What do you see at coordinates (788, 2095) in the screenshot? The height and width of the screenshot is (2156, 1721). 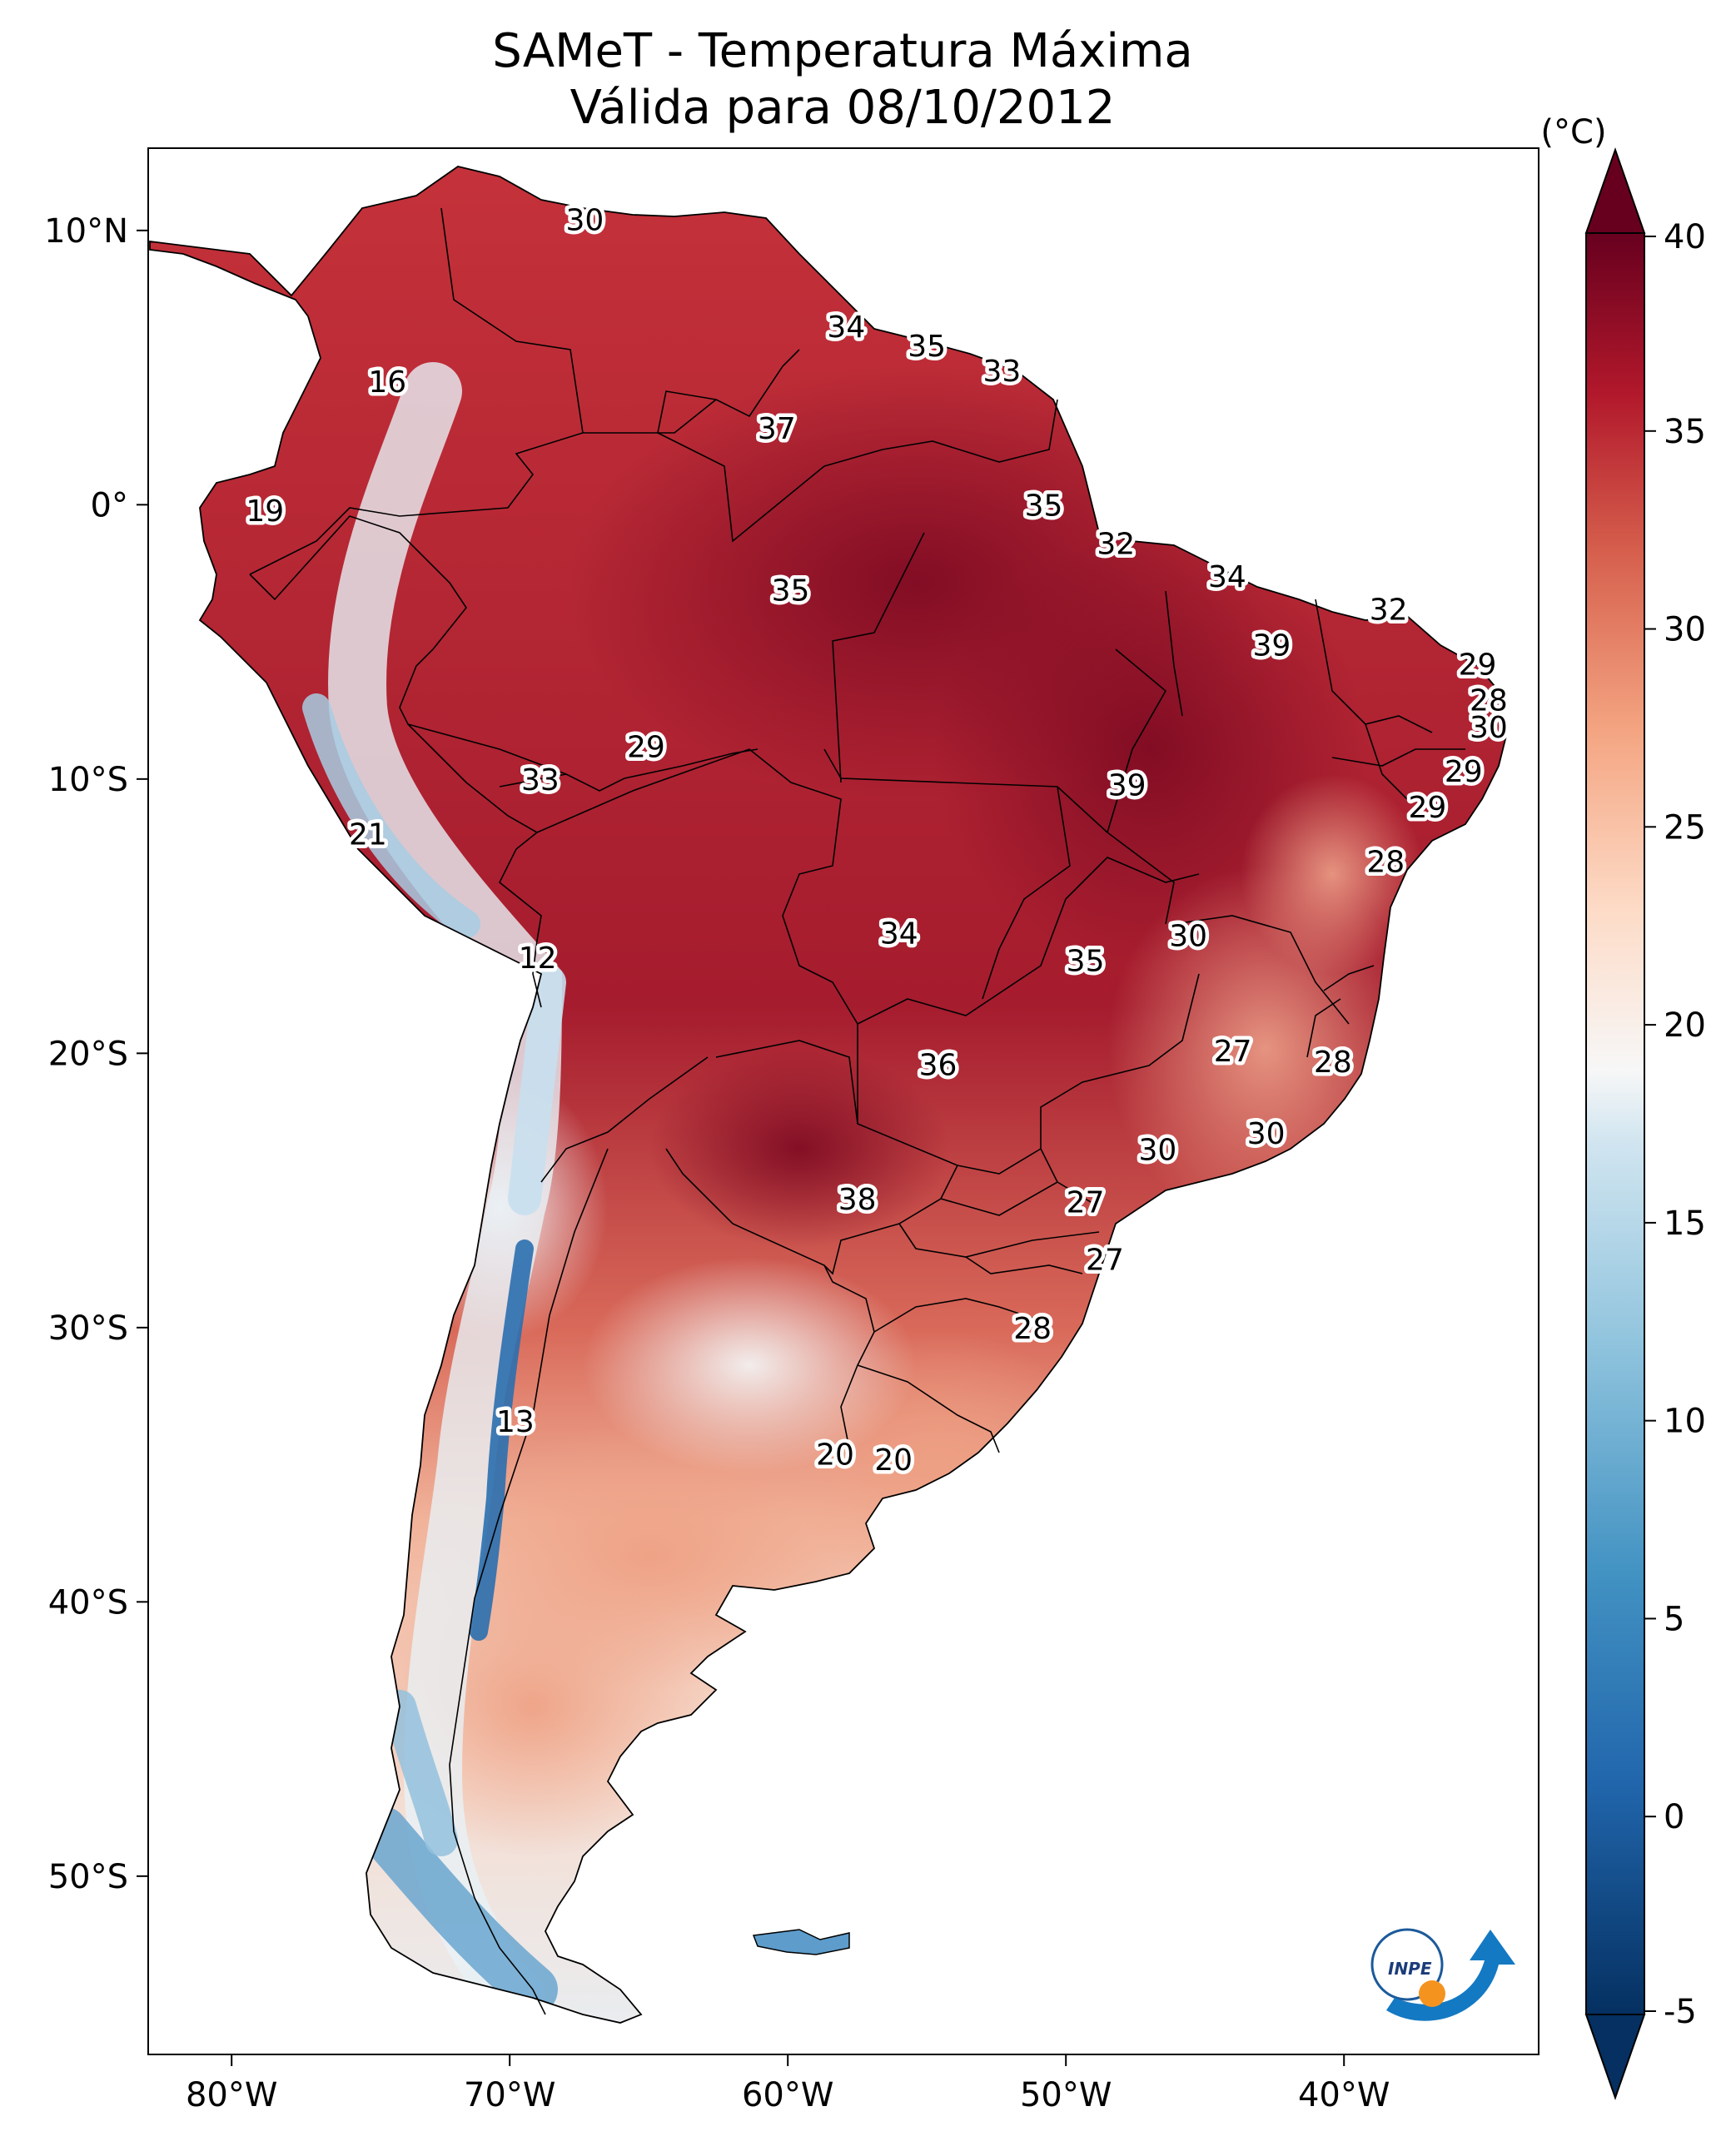 I see `x-tick-label: 60°W` at bounding box center [788, 2095].